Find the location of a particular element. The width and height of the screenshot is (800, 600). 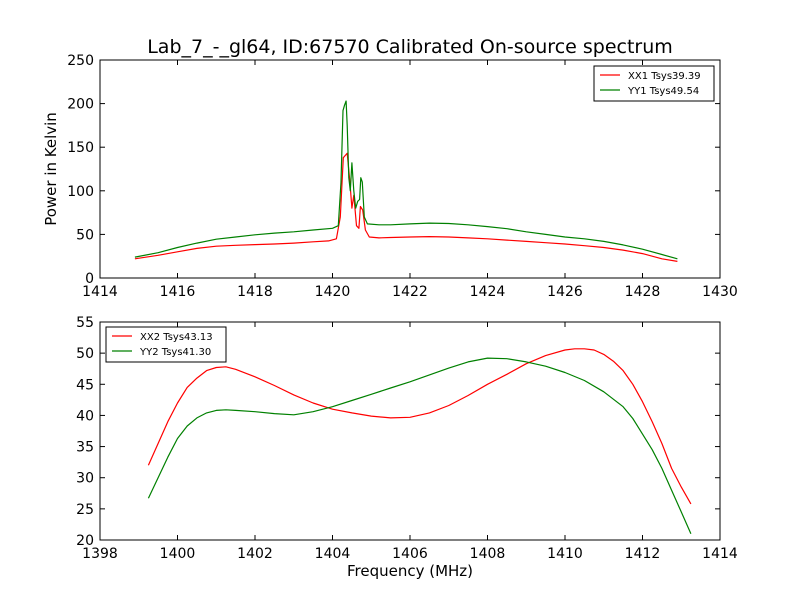

y-tick-label: 0 is located at coordinates (89, 279).